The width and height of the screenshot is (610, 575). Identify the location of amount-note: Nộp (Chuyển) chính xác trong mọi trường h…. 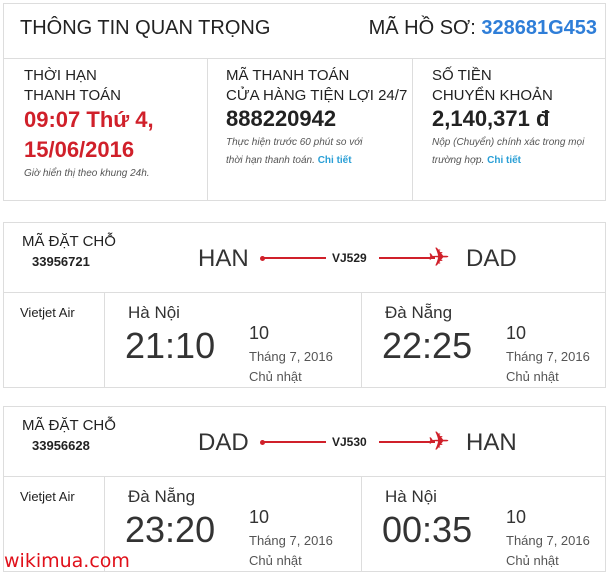
(508, 151).